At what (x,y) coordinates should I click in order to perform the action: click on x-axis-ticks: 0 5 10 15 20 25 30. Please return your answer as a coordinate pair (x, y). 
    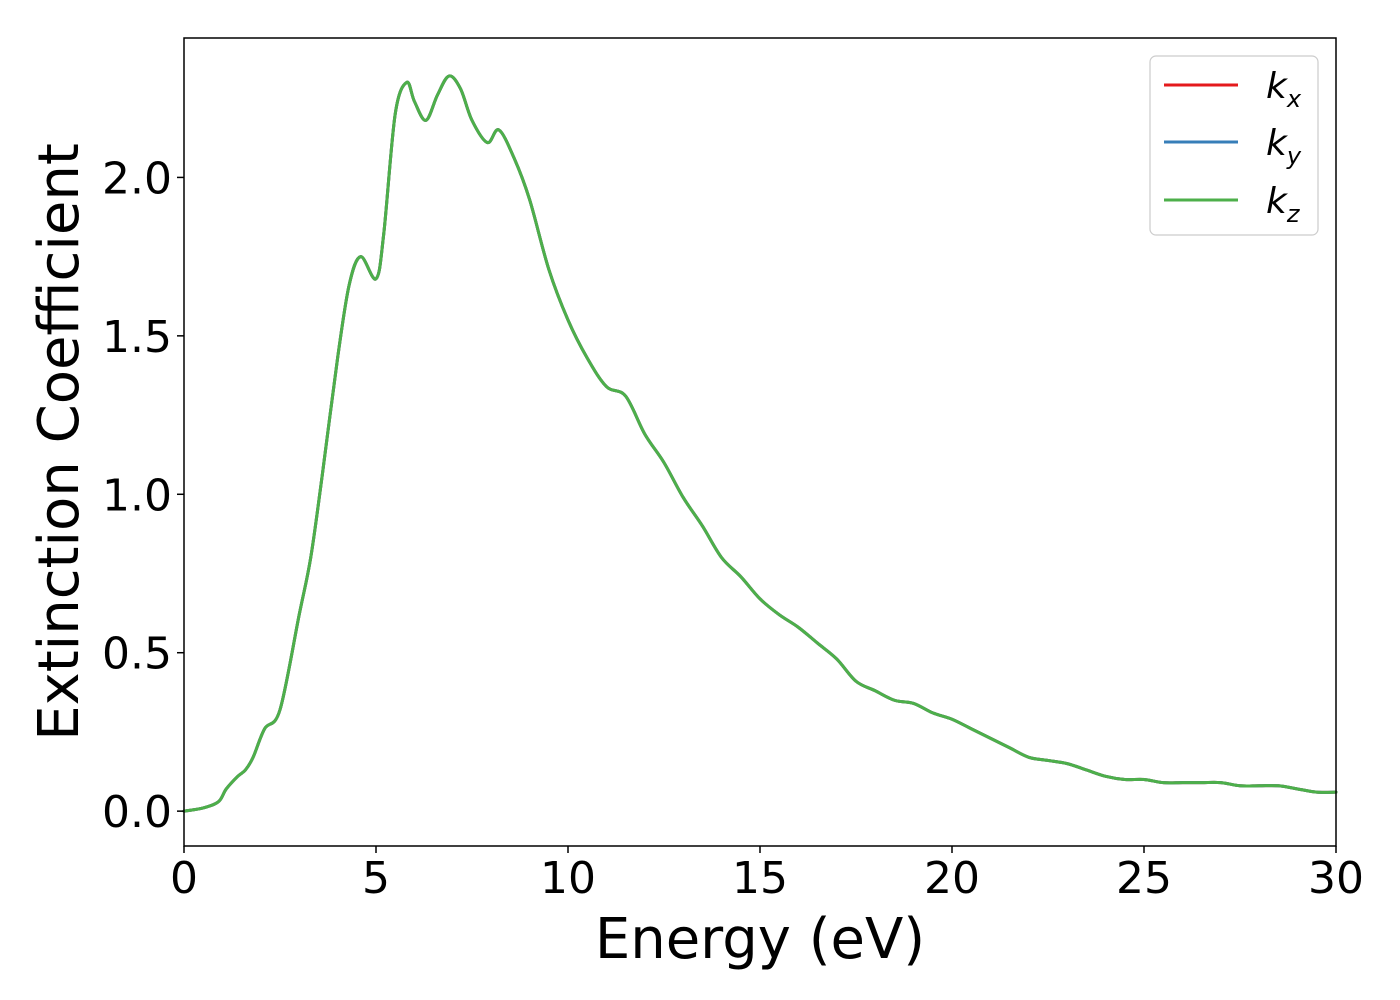
    Looking at the image, I should click on (767, 875).